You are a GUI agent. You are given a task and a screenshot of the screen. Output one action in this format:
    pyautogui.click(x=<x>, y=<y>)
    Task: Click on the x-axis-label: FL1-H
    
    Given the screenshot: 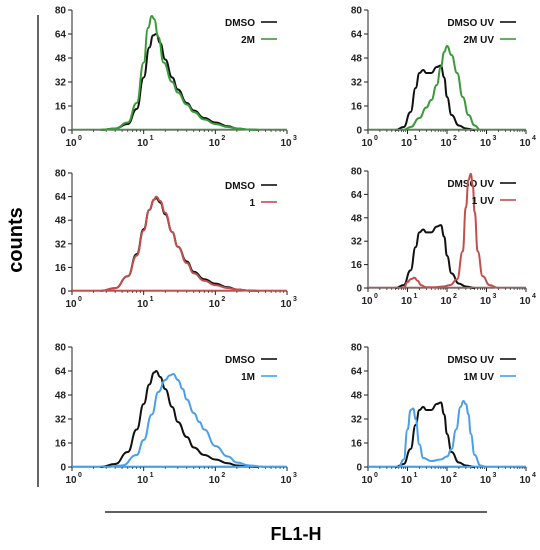 What is the action you would take?
    pyautogui.click(x=296, y=534)
    